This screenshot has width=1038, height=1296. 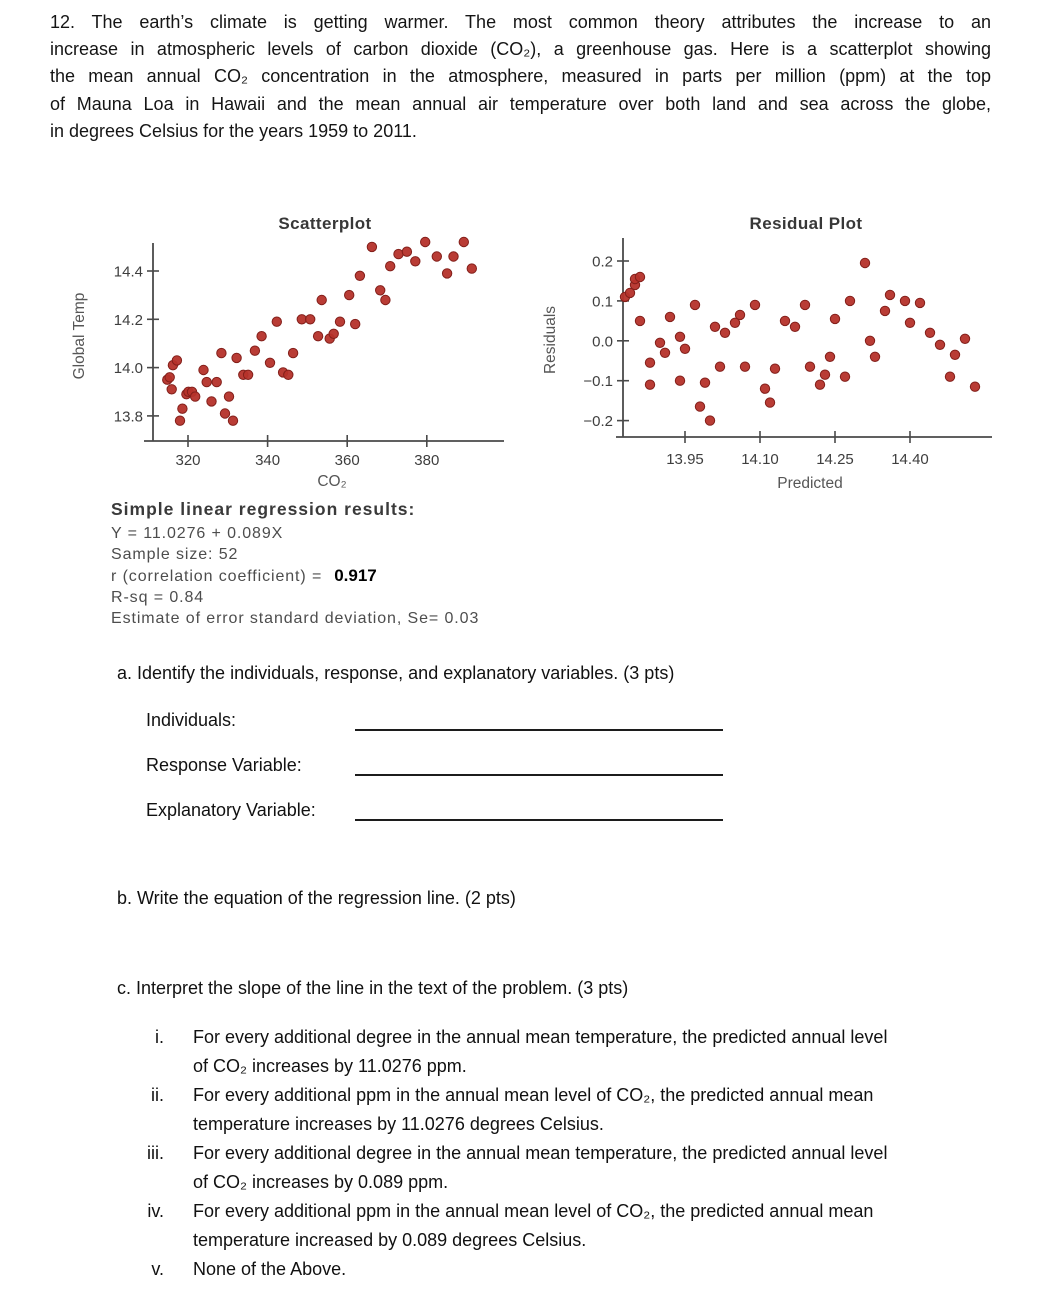 I want to click on option-line: of CO₂ increases by 0.089 ppm., so click(x=321, y=1182).